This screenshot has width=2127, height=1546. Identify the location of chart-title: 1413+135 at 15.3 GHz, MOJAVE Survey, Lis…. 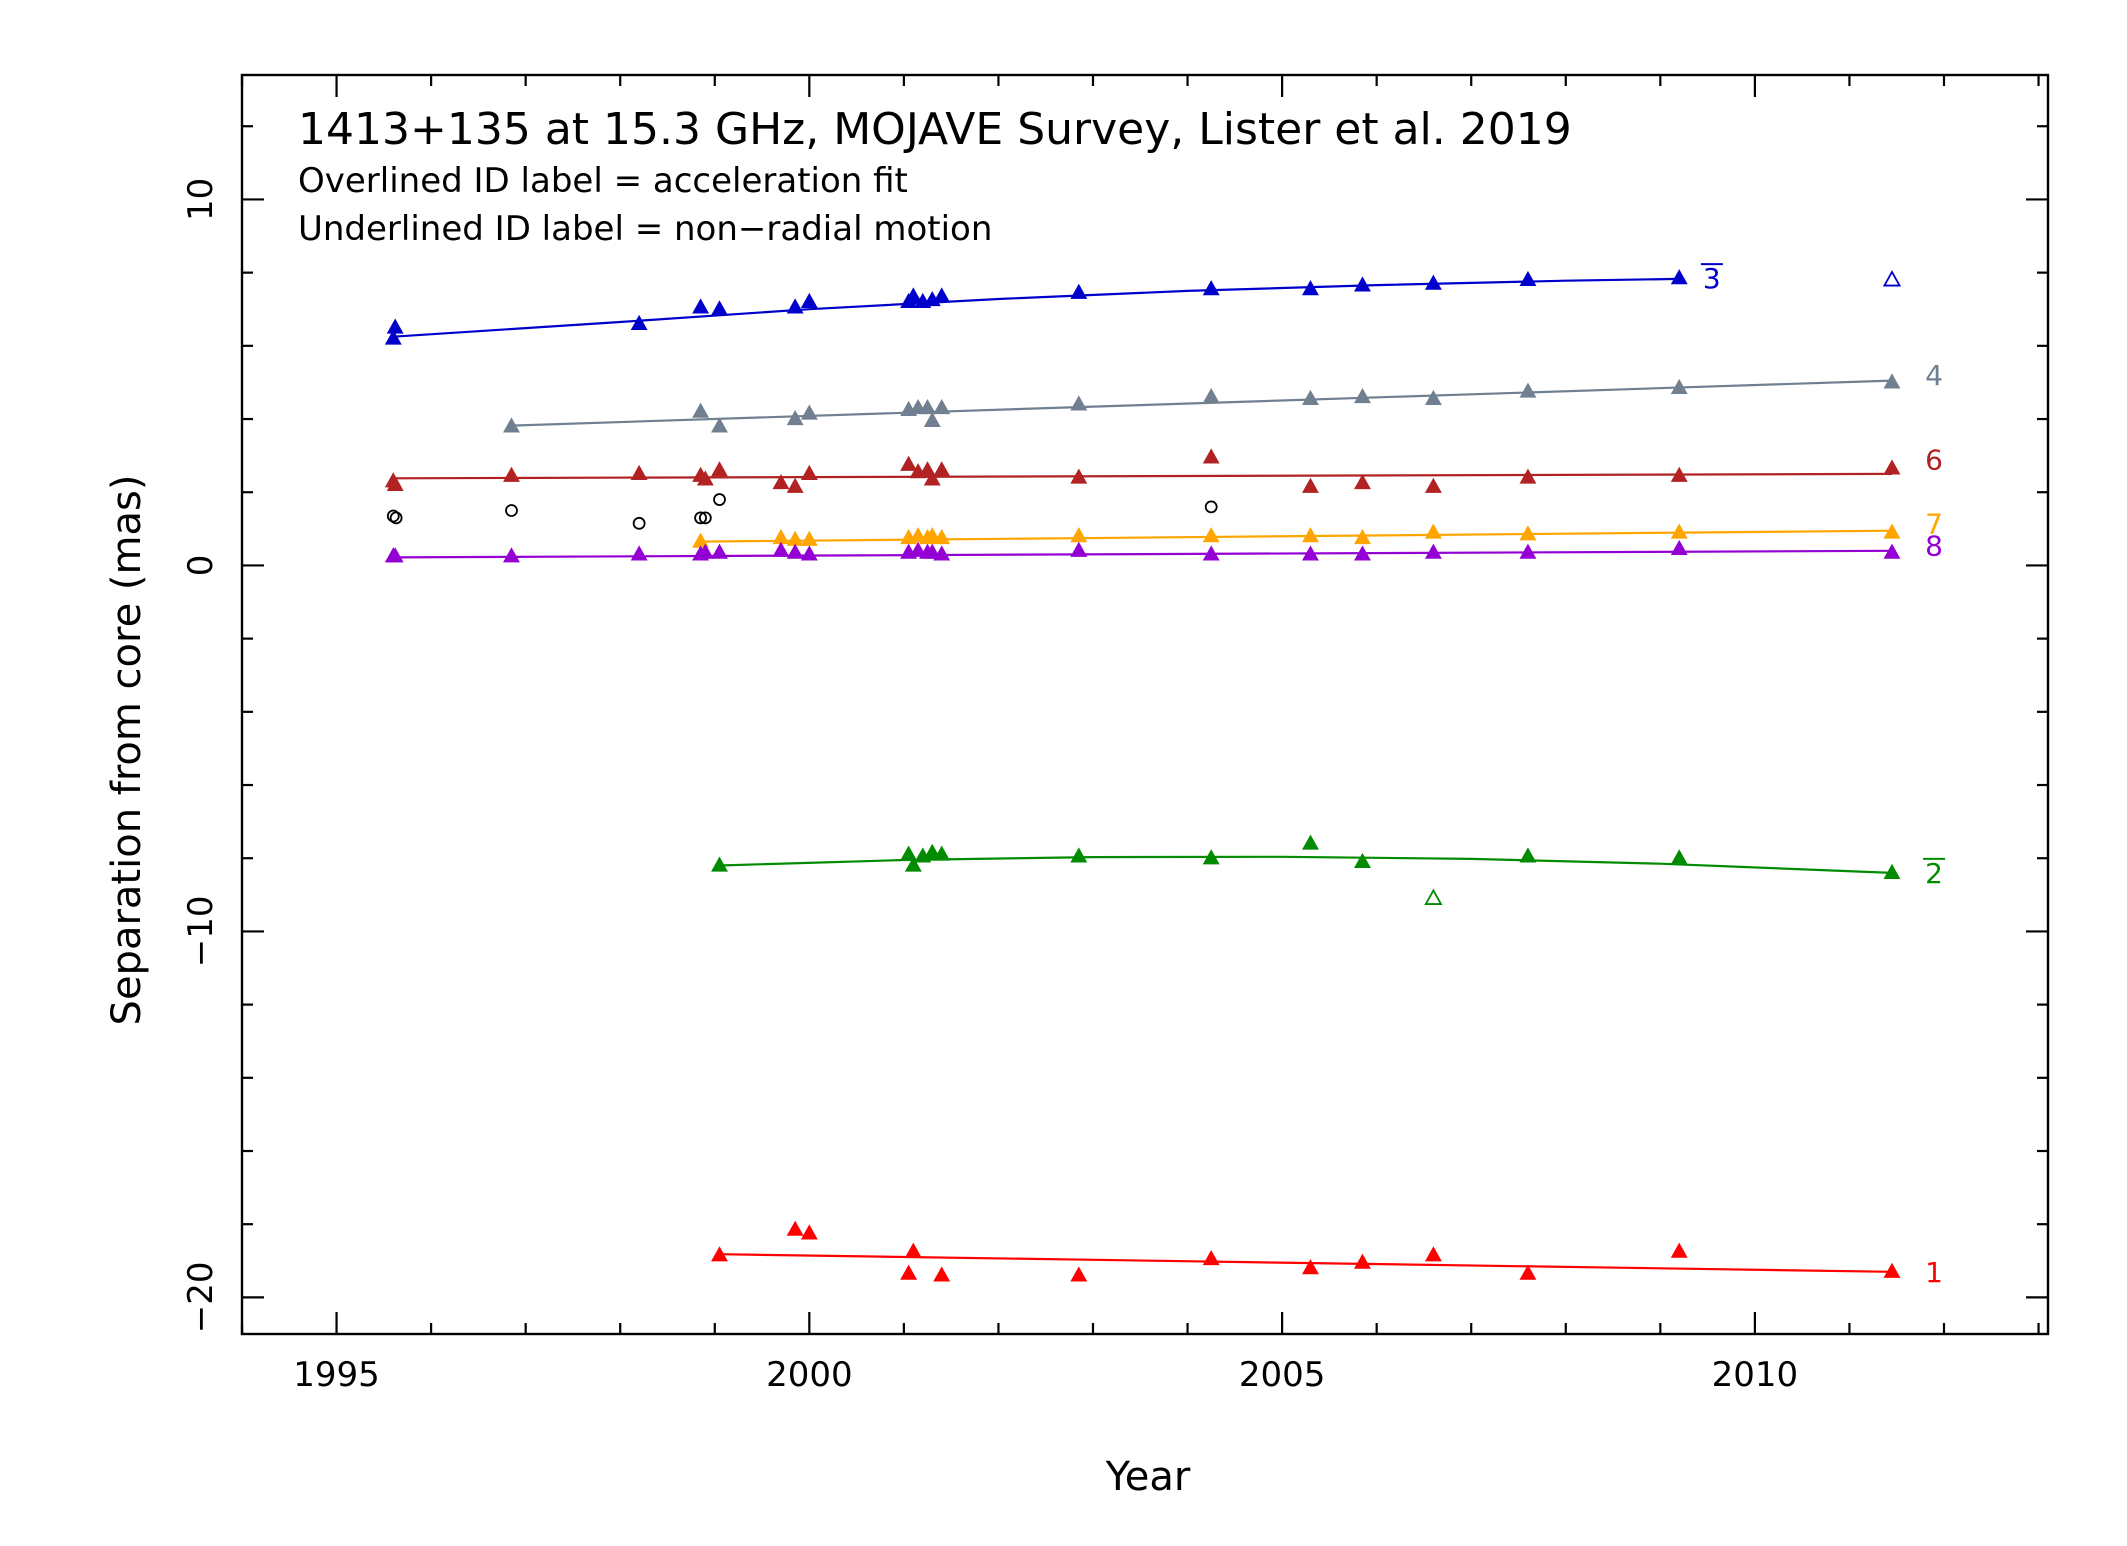
(935, 129).